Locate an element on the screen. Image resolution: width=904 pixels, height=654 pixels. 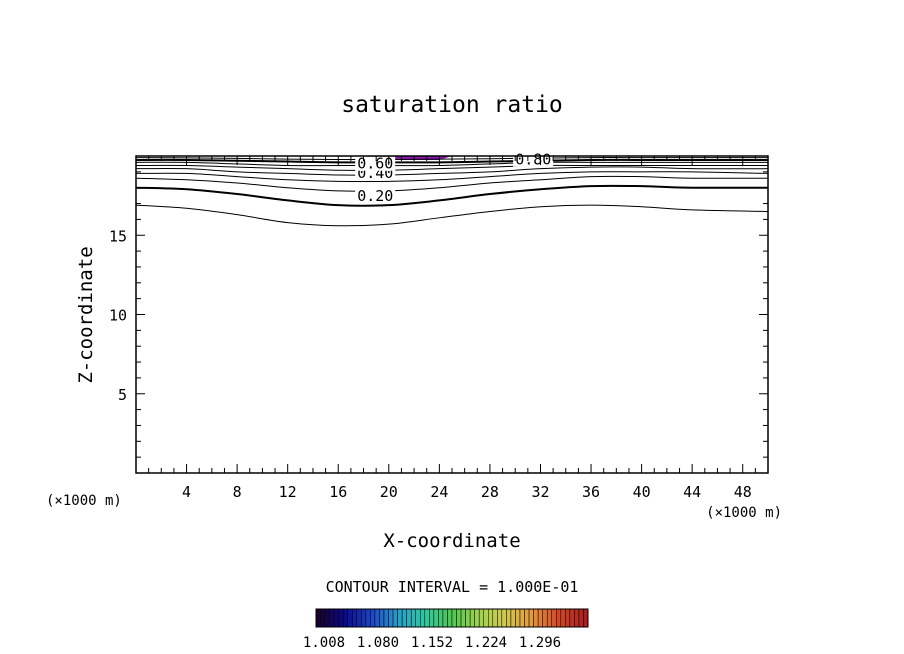
y-tick-label-5: 5 is located at coordinates (122, 395).